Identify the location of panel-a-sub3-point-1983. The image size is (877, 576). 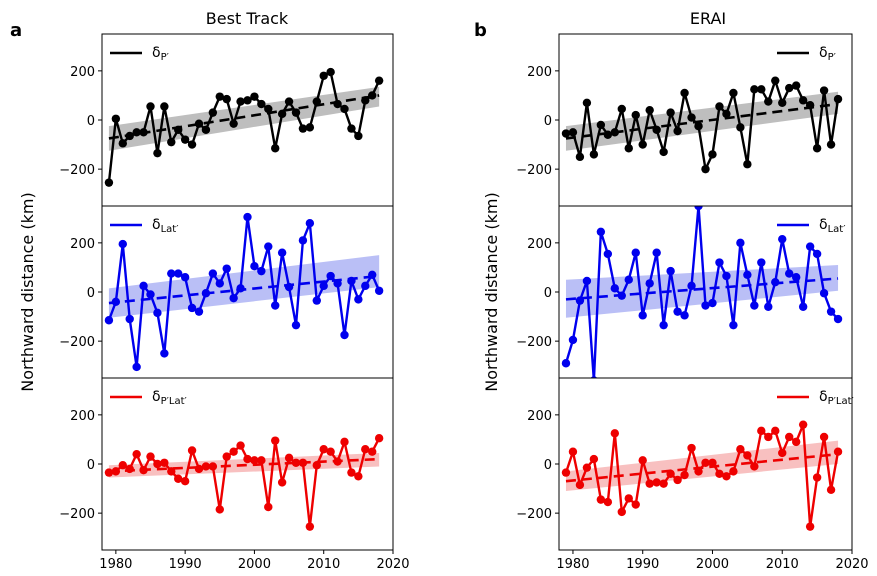
(136, 454).